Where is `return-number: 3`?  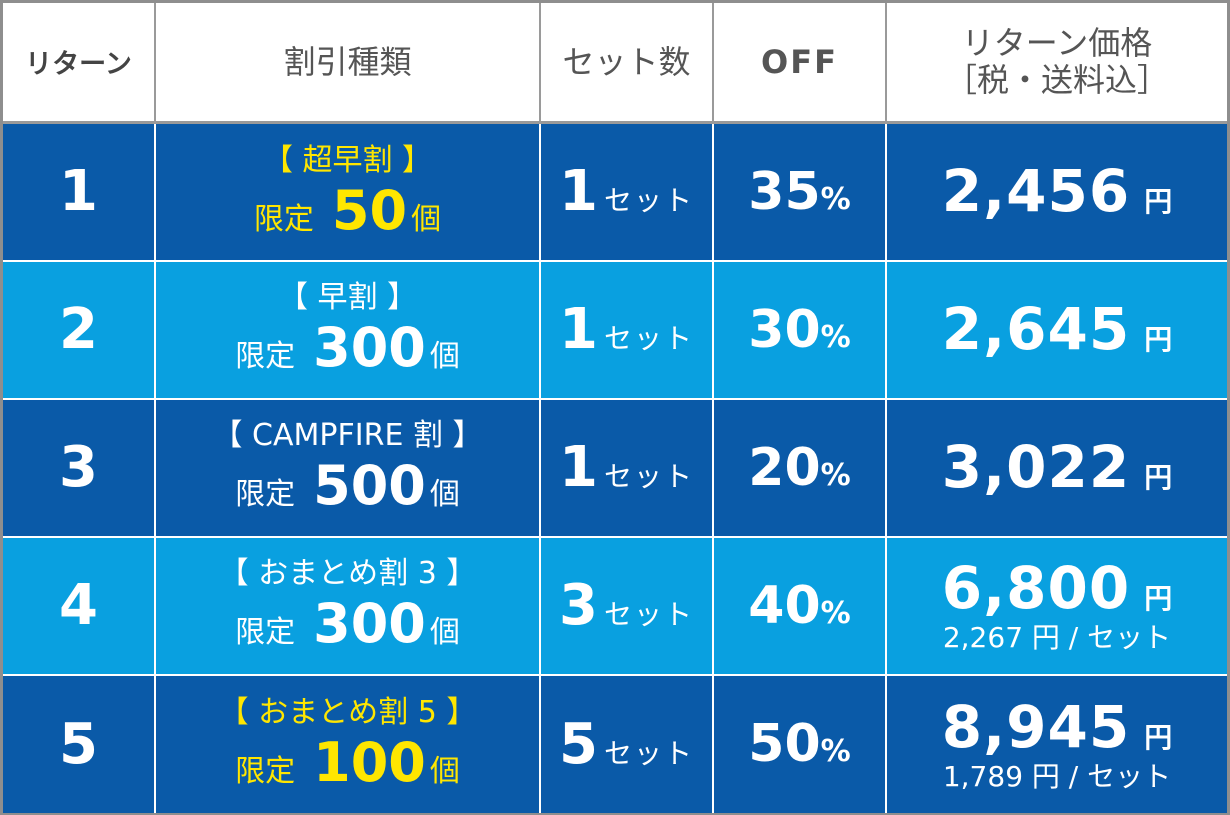
return-number: 3 is located at coordinates (79, 467).